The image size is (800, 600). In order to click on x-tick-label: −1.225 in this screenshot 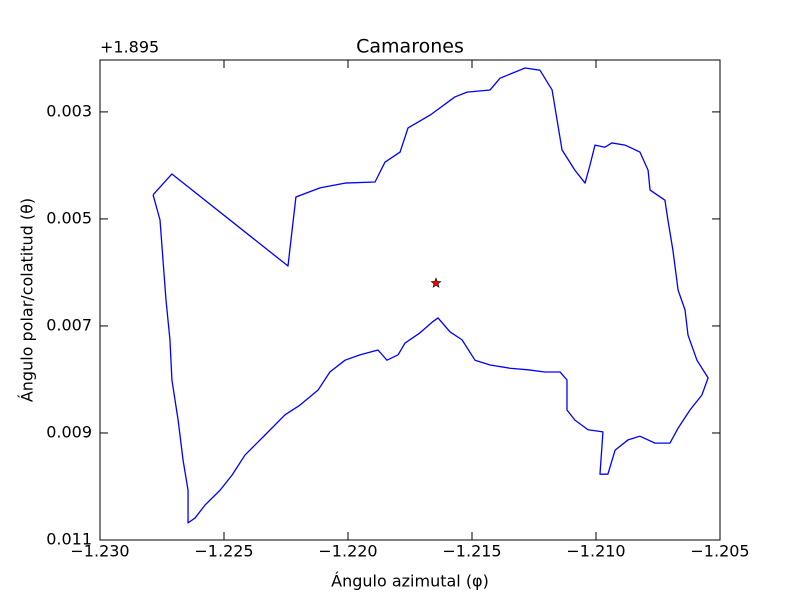, I will do `click(223, 551)`.